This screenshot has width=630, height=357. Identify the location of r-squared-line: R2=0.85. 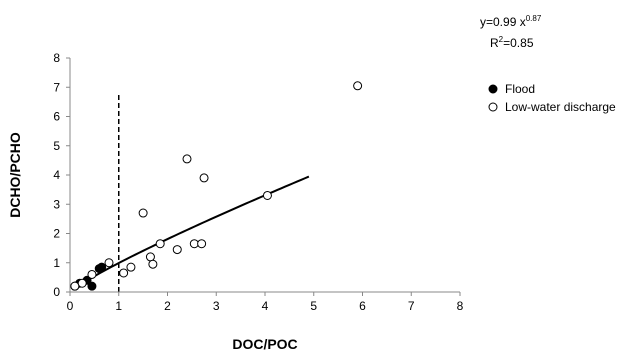
(510, 41).